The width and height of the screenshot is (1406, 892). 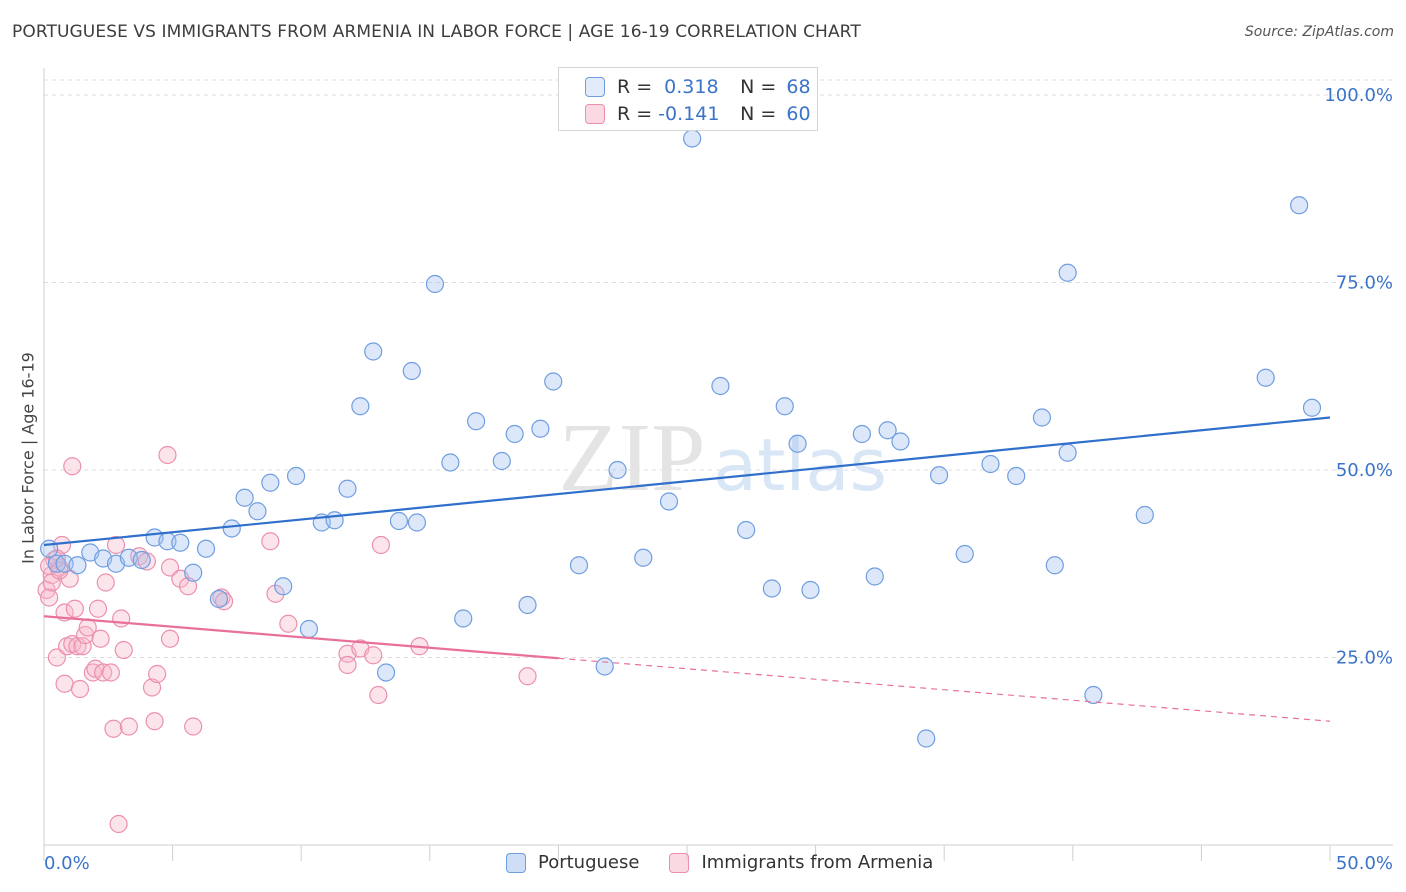 I want to click on legend-item-armenia: Immigrants from Armenia, so click(x=801, y=862).